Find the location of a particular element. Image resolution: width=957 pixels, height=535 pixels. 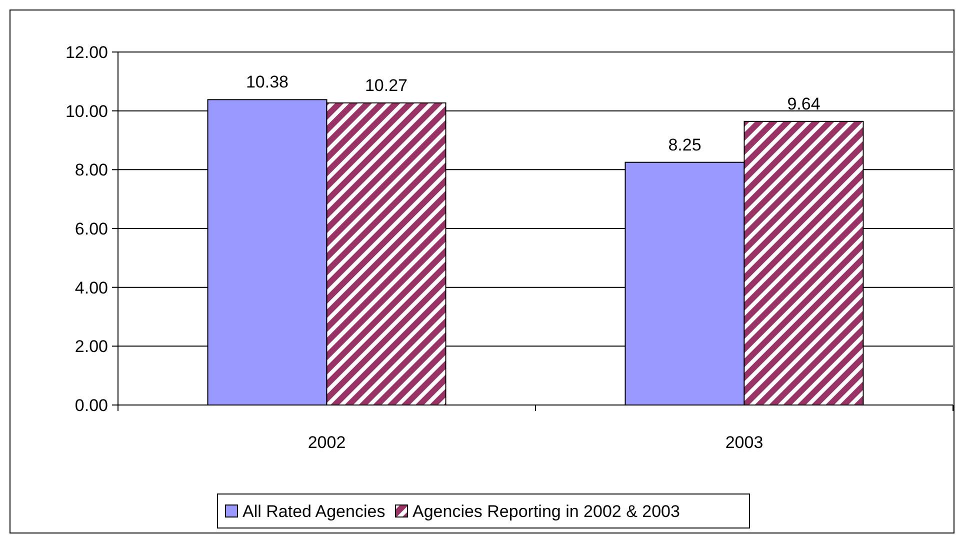

y-tick-label: 2.00 is located at coordinates (91, 346).